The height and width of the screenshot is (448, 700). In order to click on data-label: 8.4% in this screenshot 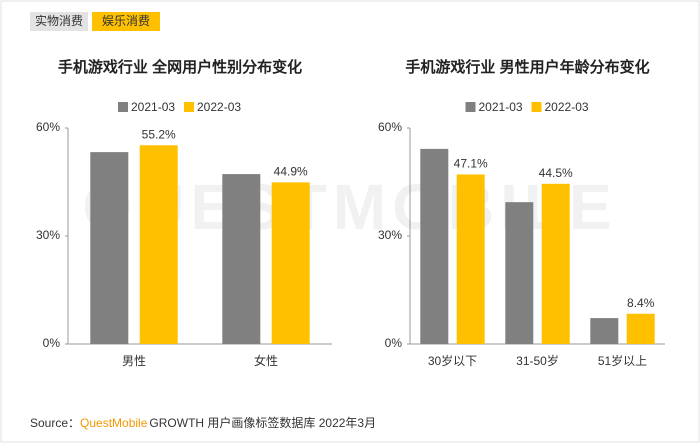, I will do `click(641, 303)`.